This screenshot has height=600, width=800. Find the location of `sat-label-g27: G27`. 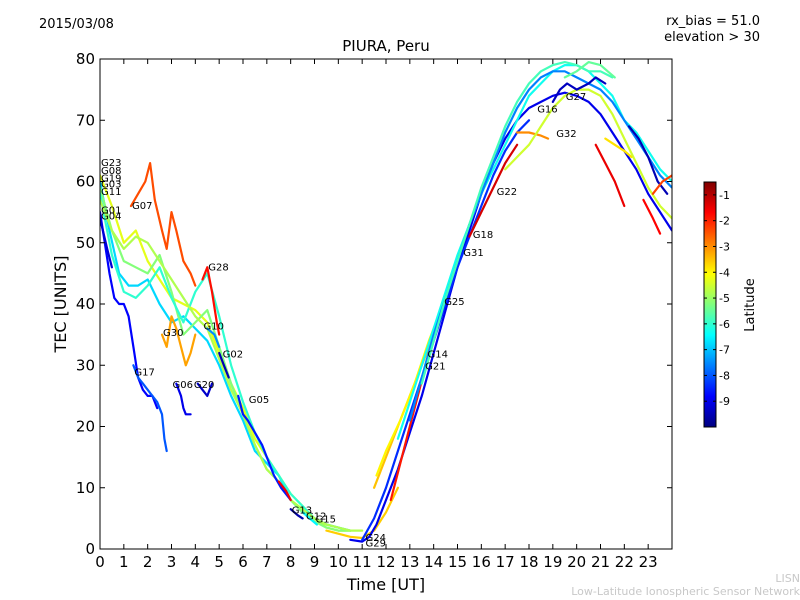

sat-label-g27: G27 is located at coordinates (576, 97).